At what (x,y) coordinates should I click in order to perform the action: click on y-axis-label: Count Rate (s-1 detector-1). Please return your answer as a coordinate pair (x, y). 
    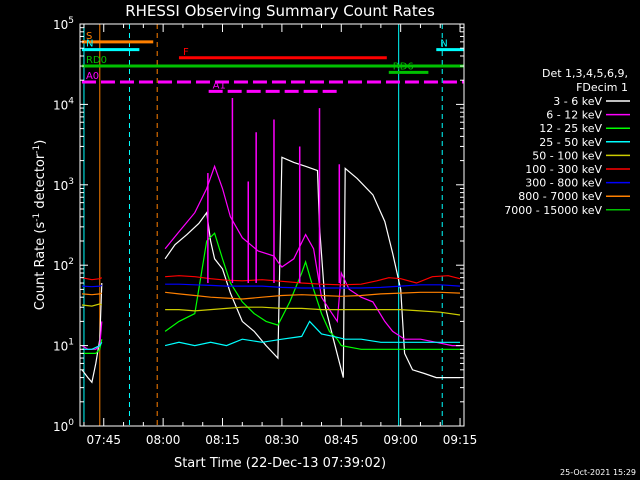
    Looking at the image, I should click on (40, 225).